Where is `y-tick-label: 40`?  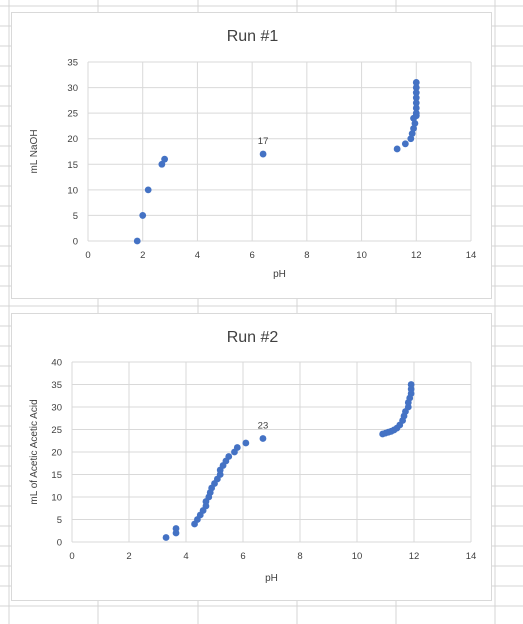 y-tick-label: 40 is located at coordinates (56, 363).